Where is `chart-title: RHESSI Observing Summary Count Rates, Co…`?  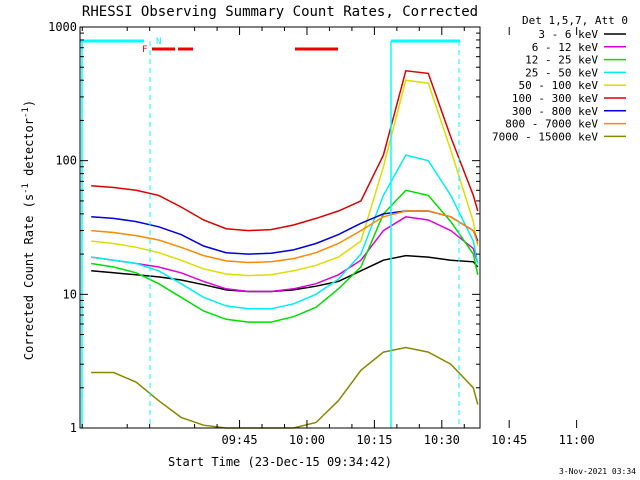
chart-title: RHESSI Observing Summary Count Rates, Co… is located at coordinates (280, 12).